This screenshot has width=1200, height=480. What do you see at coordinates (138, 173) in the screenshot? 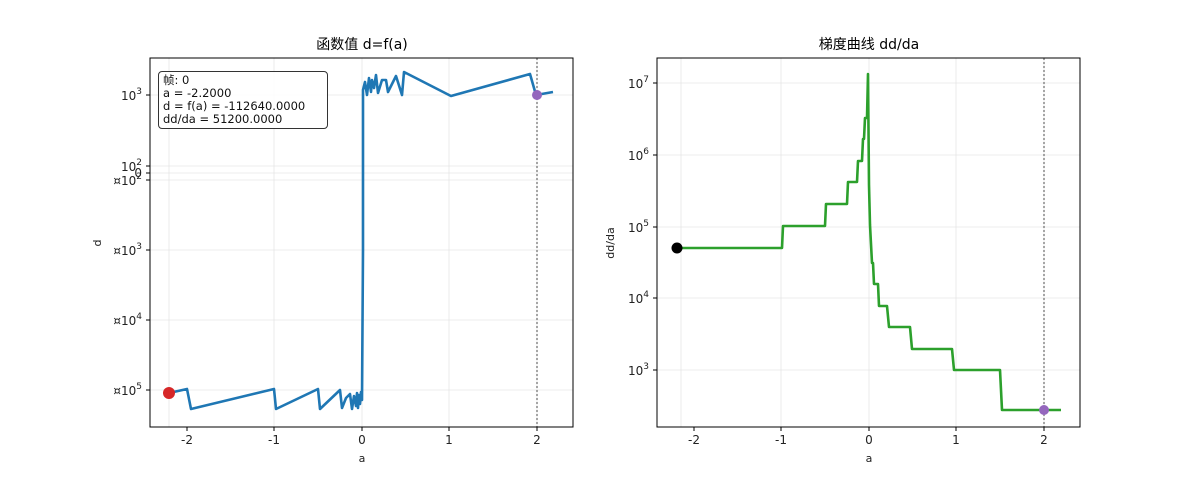
I see `left-ytick-label: 0` at bounding box center [138, 173].